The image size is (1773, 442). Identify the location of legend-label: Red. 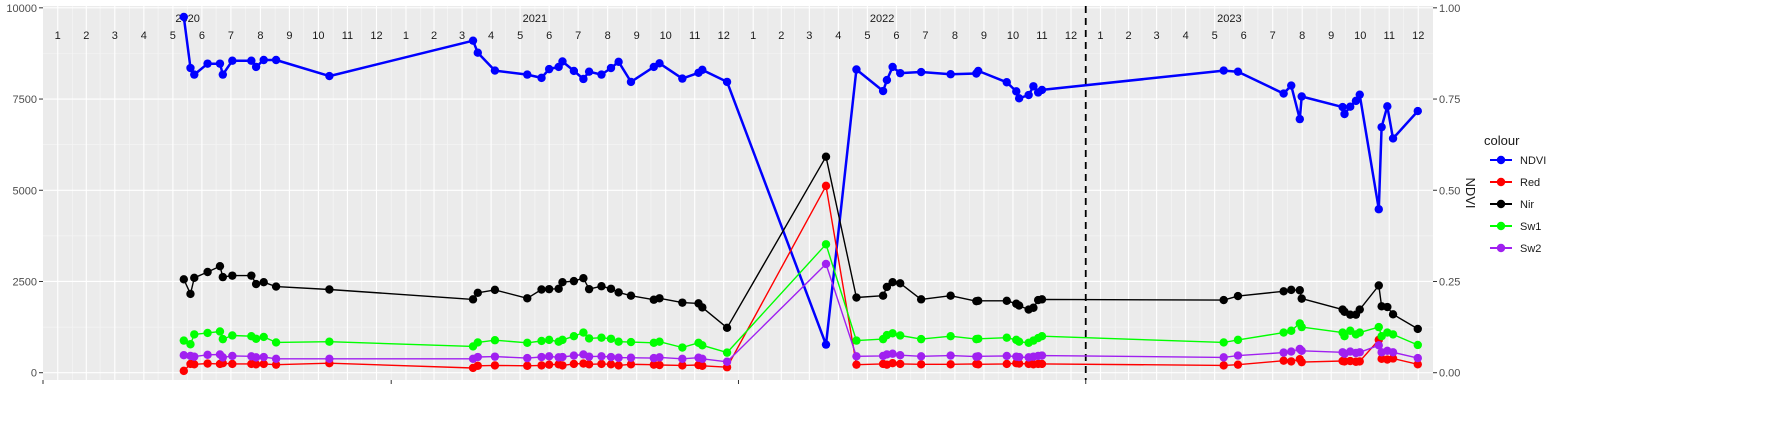
(1530, 183).